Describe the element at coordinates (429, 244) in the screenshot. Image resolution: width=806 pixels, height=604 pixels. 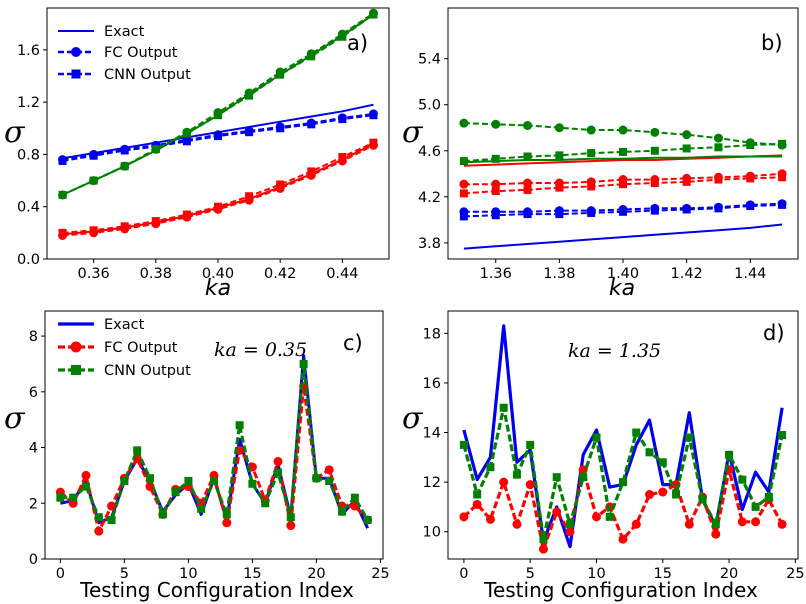
I see `y-tick-label: 3.8` at that location.